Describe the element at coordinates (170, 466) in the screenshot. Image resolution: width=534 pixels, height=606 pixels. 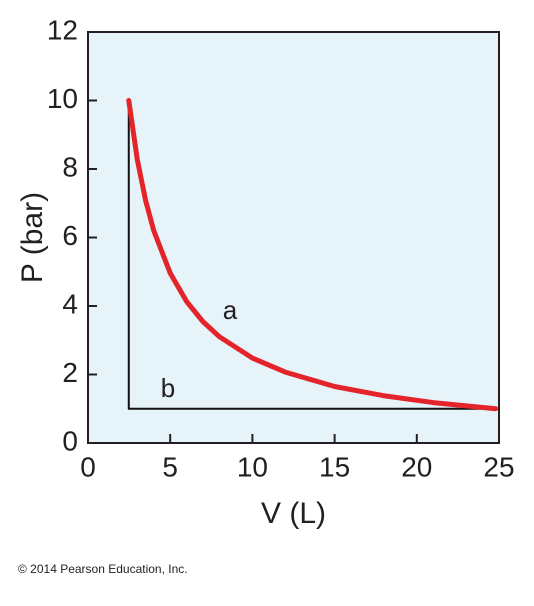
I see `x-tick-label: 5` at that location.